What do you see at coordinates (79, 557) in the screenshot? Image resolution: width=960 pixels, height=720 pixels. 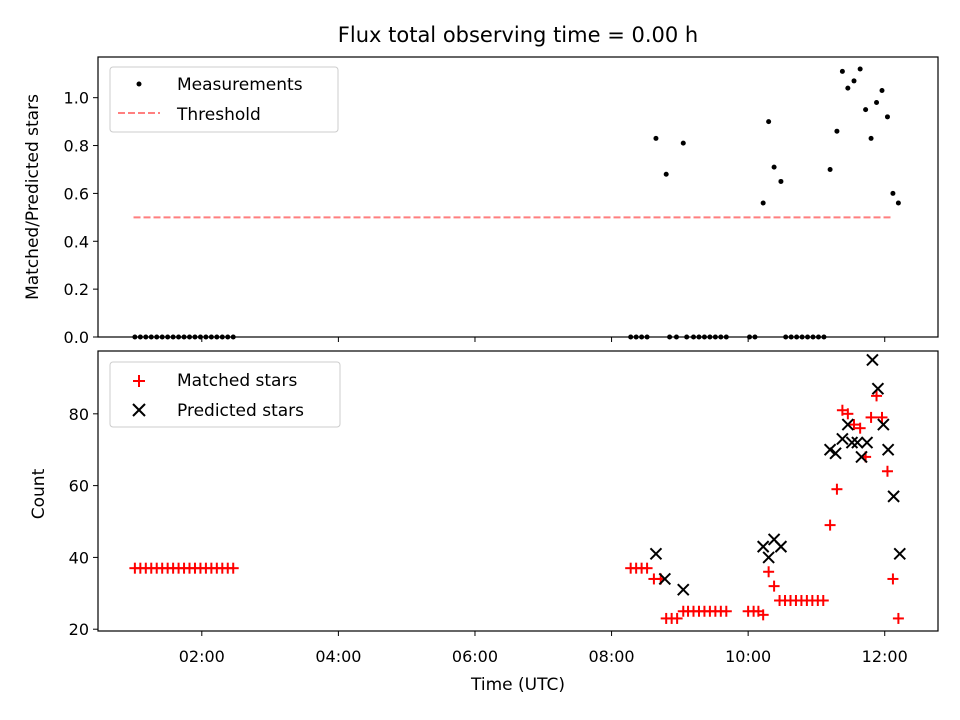 I see `bottom-y-tick-label: 40` at bounding box center [79, 557].